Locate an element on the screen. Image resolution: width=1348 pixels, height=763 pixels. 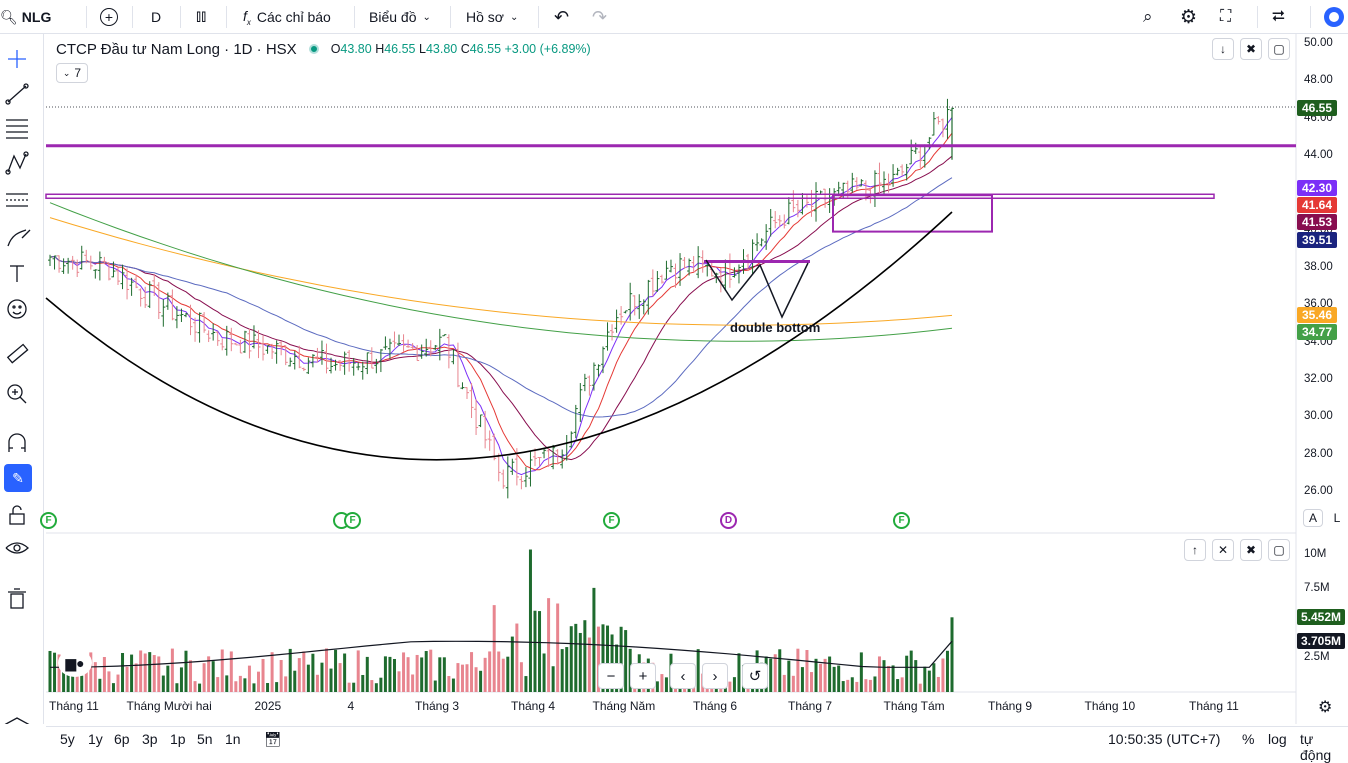
chart-style-button: ⫾⫾ is located at coordinates (201, 17).